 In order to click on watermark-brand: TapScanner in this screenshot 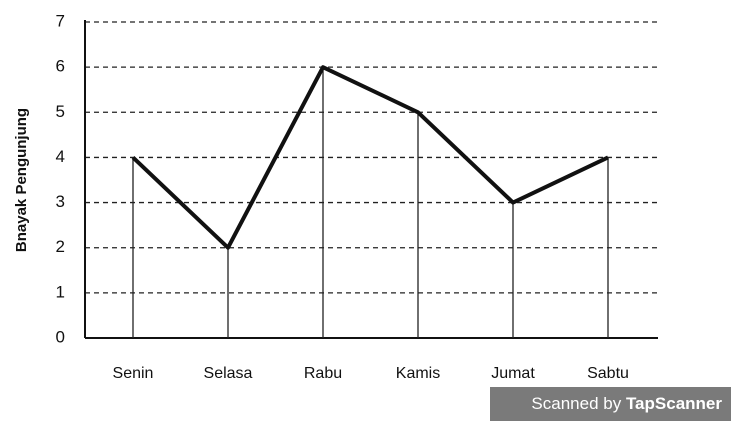, I will do `click(674, 403)`.